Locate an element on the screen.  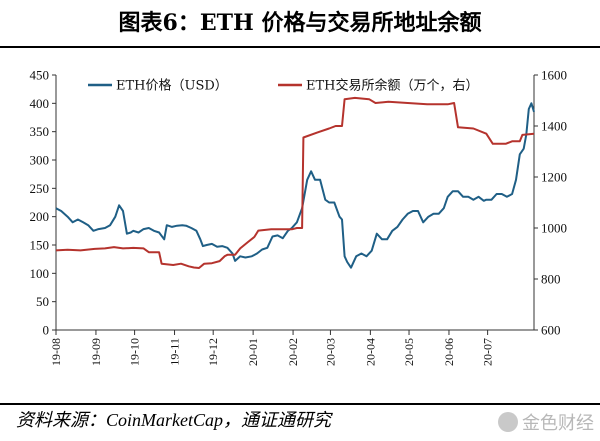
watermark-text: 金色财经 is located at coordinates (558, 423).